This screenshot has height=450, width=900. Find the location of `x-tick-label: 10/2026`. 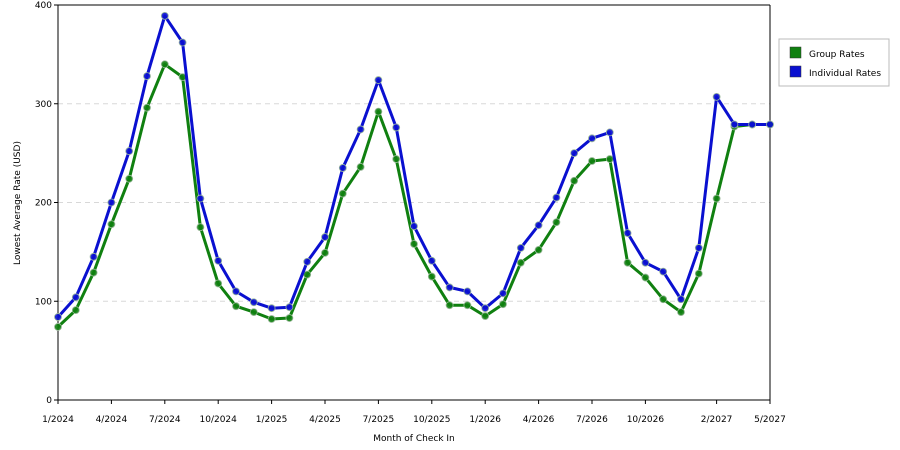

x-tick-label: 10/2026 is located at coordinates (646, 420).